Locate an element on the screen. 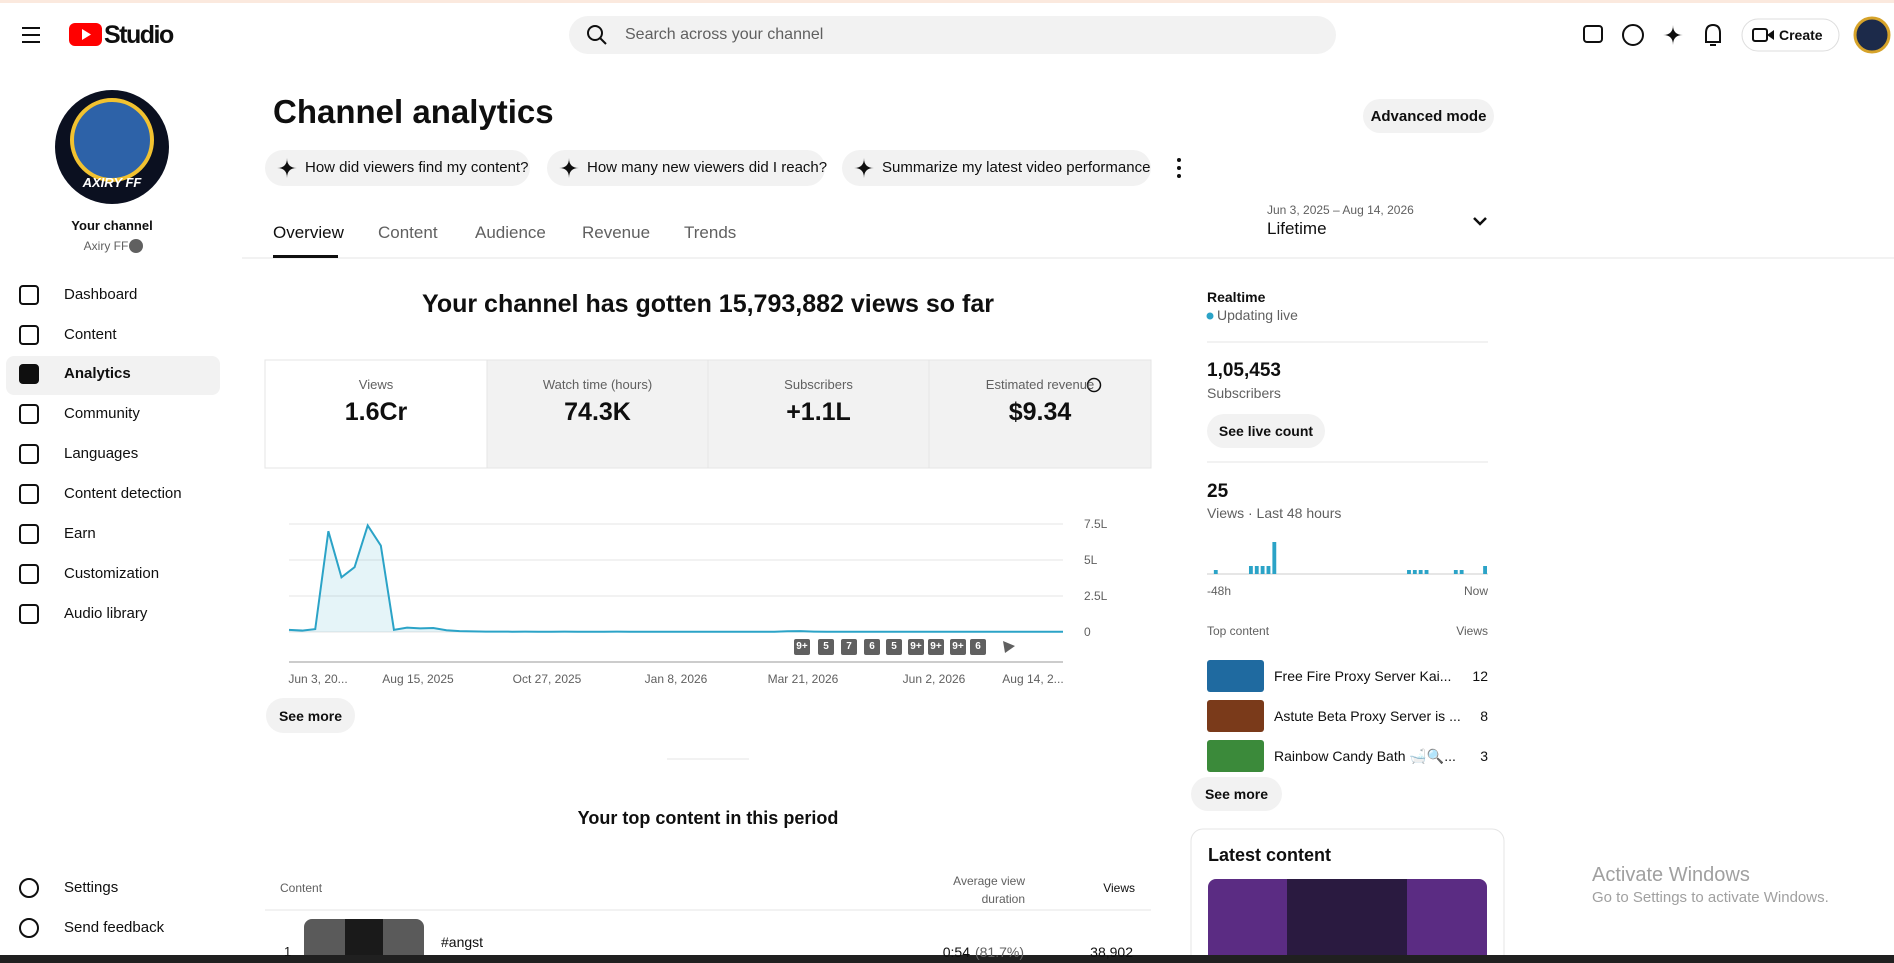 The height and width of the screenshot is (963, 1894). nav-item: Audio library is located at coordinates (106, 613).